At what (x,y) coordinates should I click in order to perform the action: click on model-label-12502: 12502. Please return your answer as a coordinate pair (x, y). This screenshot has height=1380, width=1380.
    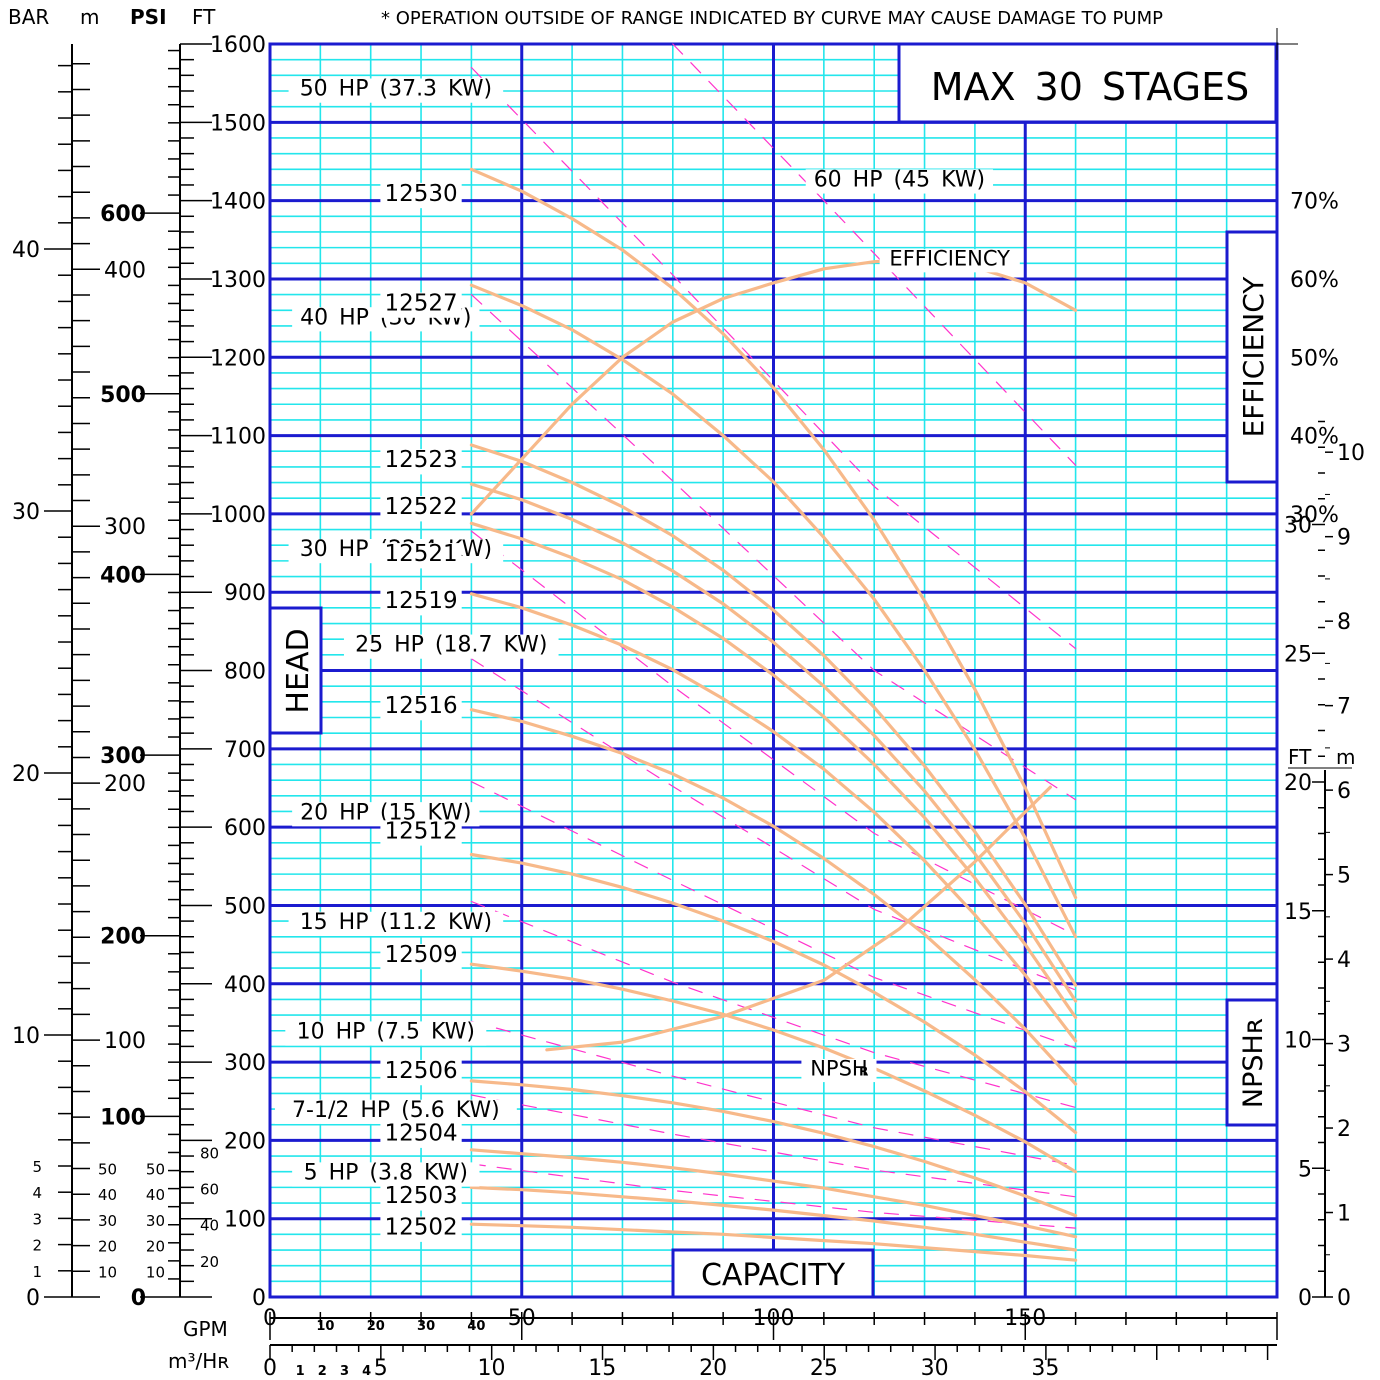
    Looking at the image, I should click on (420, 1228).